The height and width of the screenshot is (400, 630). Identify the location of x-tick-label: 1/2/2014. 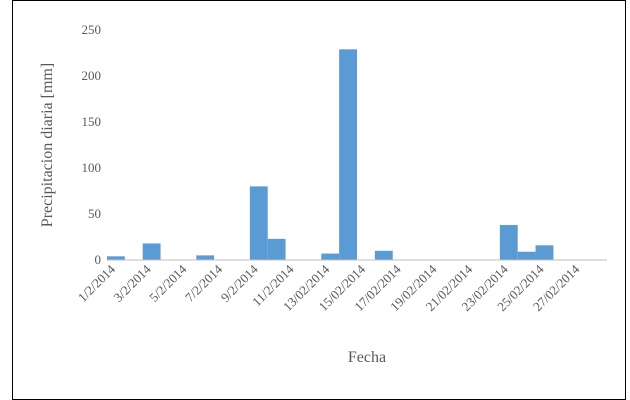
(97, 283).